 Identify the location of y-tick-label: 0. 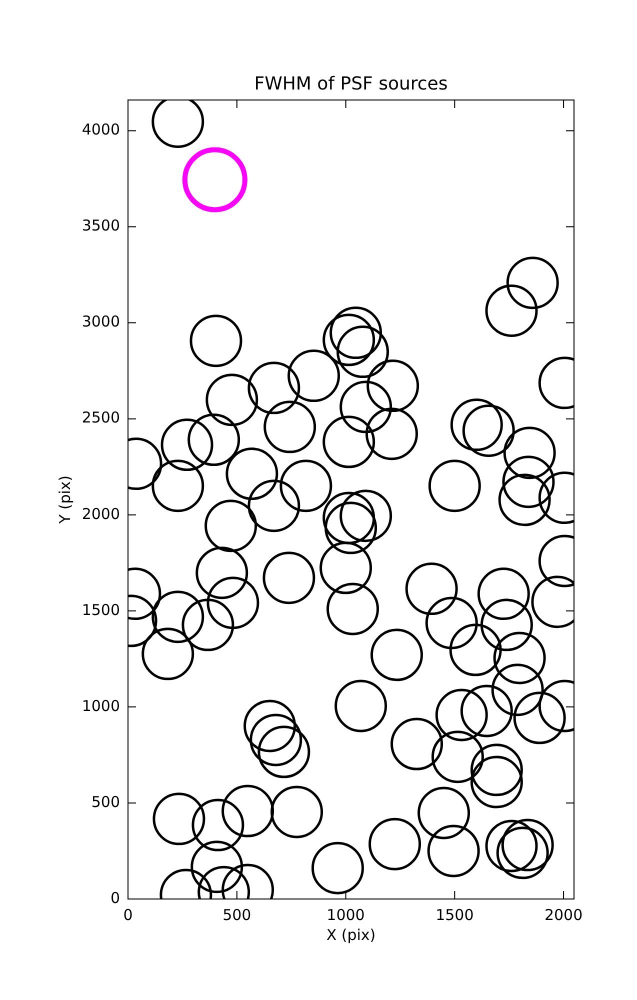
(115, 897).